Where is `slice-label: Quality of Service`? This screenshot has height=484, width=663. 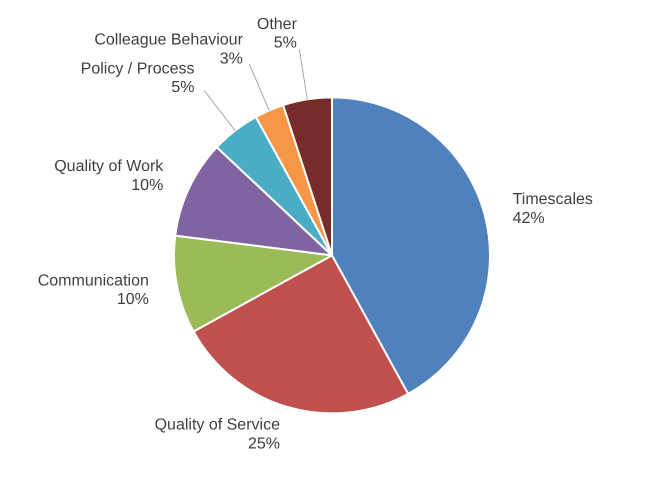 slice-label: Quality of Service is located at coordinates (217, 425).